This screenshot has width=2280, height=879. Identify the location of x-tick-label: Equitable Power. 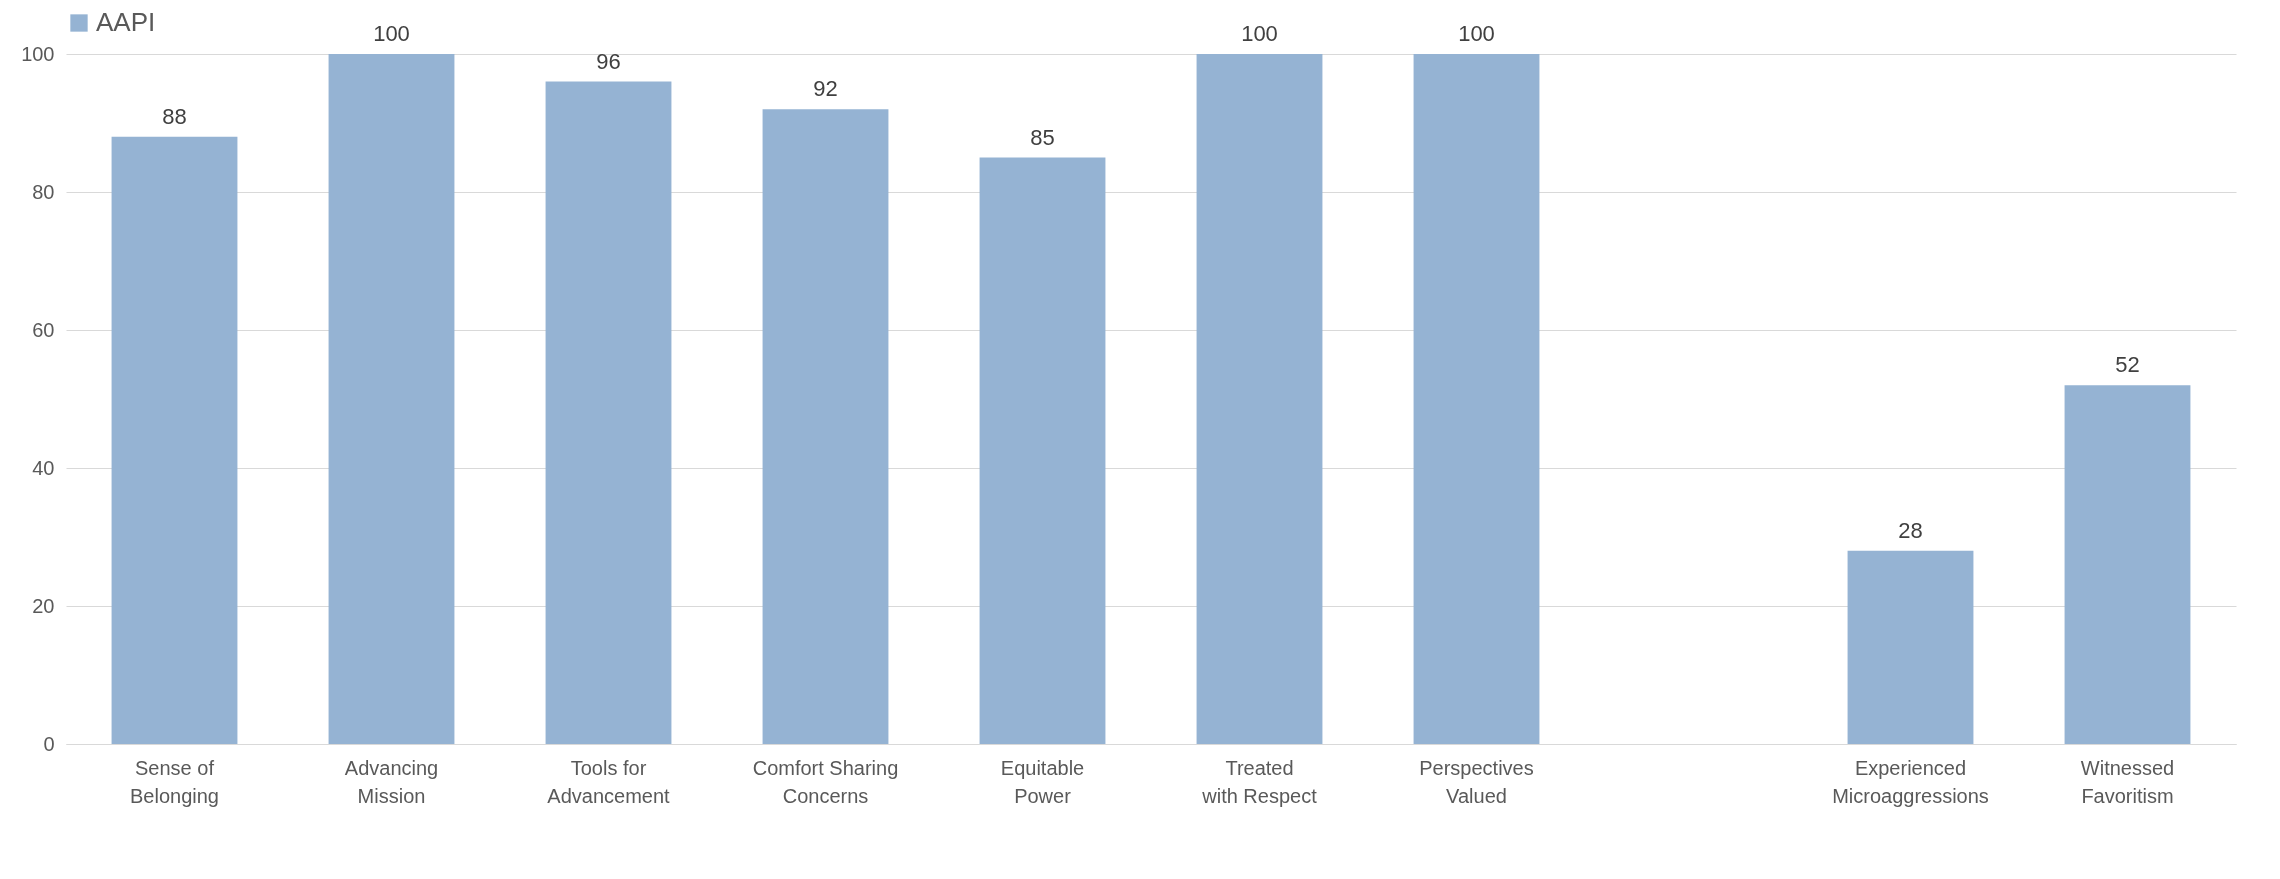
(1042, 781).